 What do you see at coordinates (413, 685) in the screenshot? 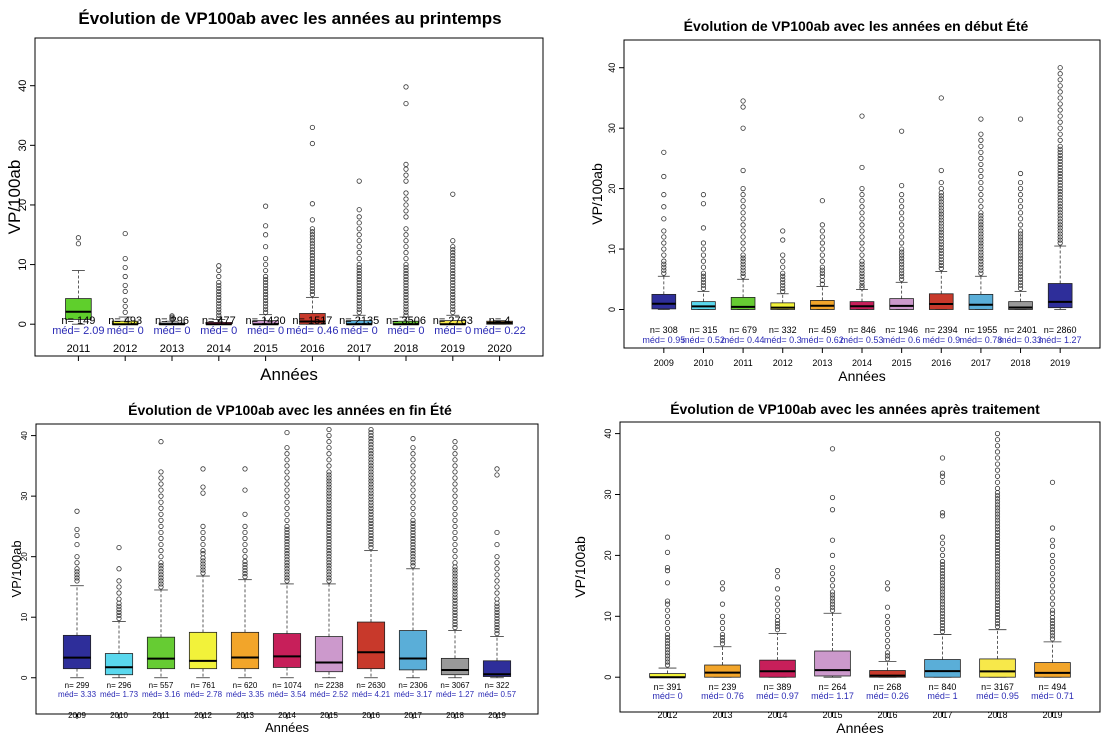
I see `n-label-2: n= 2306` at bounding box center [413, 685].